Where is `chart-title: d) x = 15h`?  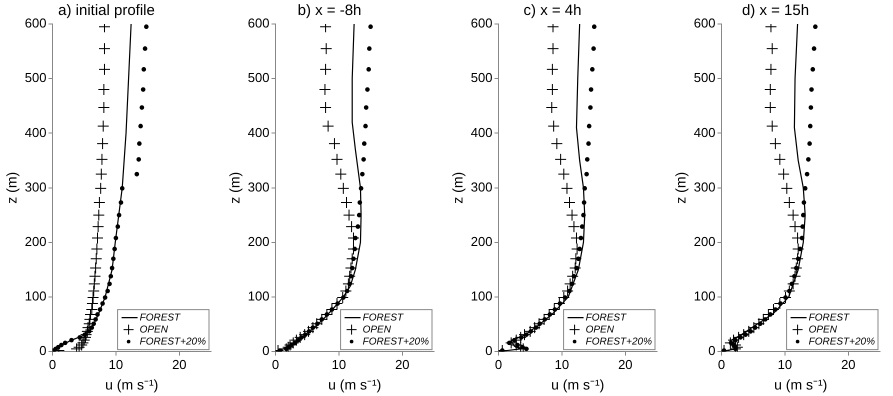
chart-title: d) x = 15h is located at coordinates (776, 11).